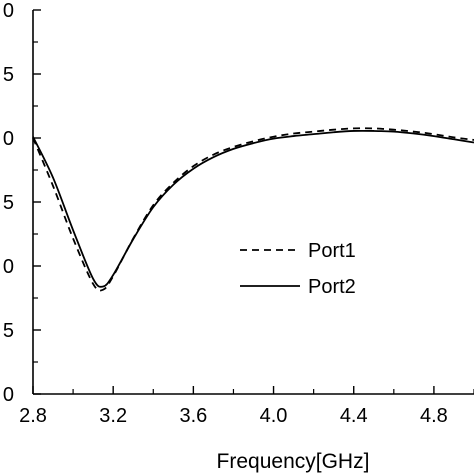 The width and height of the screenshot is (474, 474). What do you see at coordinates (246, 406) in the screenshot?
I see `x-ticks: 2.8 3.2 3.6 4.0 4.4 4.8` at bounding box center [246, 406].